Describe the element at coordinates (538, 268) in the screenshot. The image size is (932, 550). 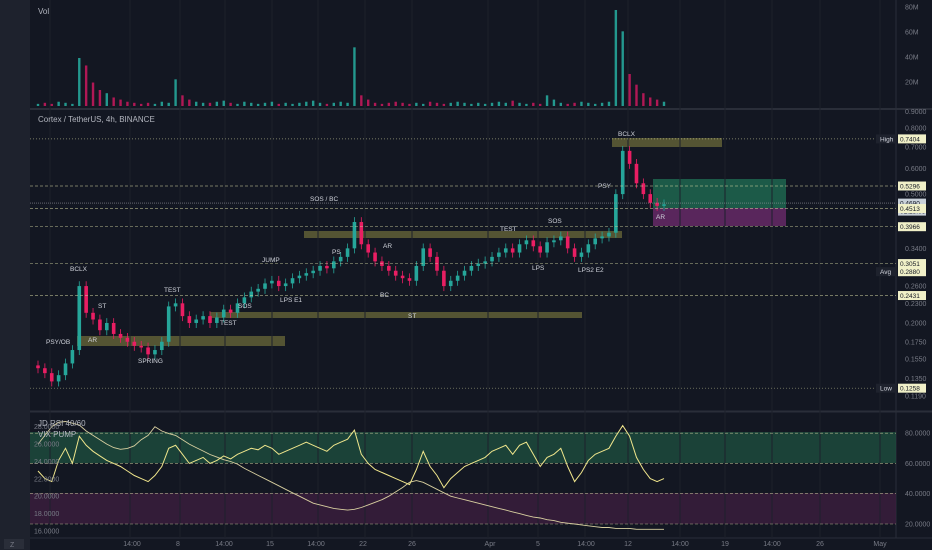
I see `wyckoff-annotation: LPS` at that location.